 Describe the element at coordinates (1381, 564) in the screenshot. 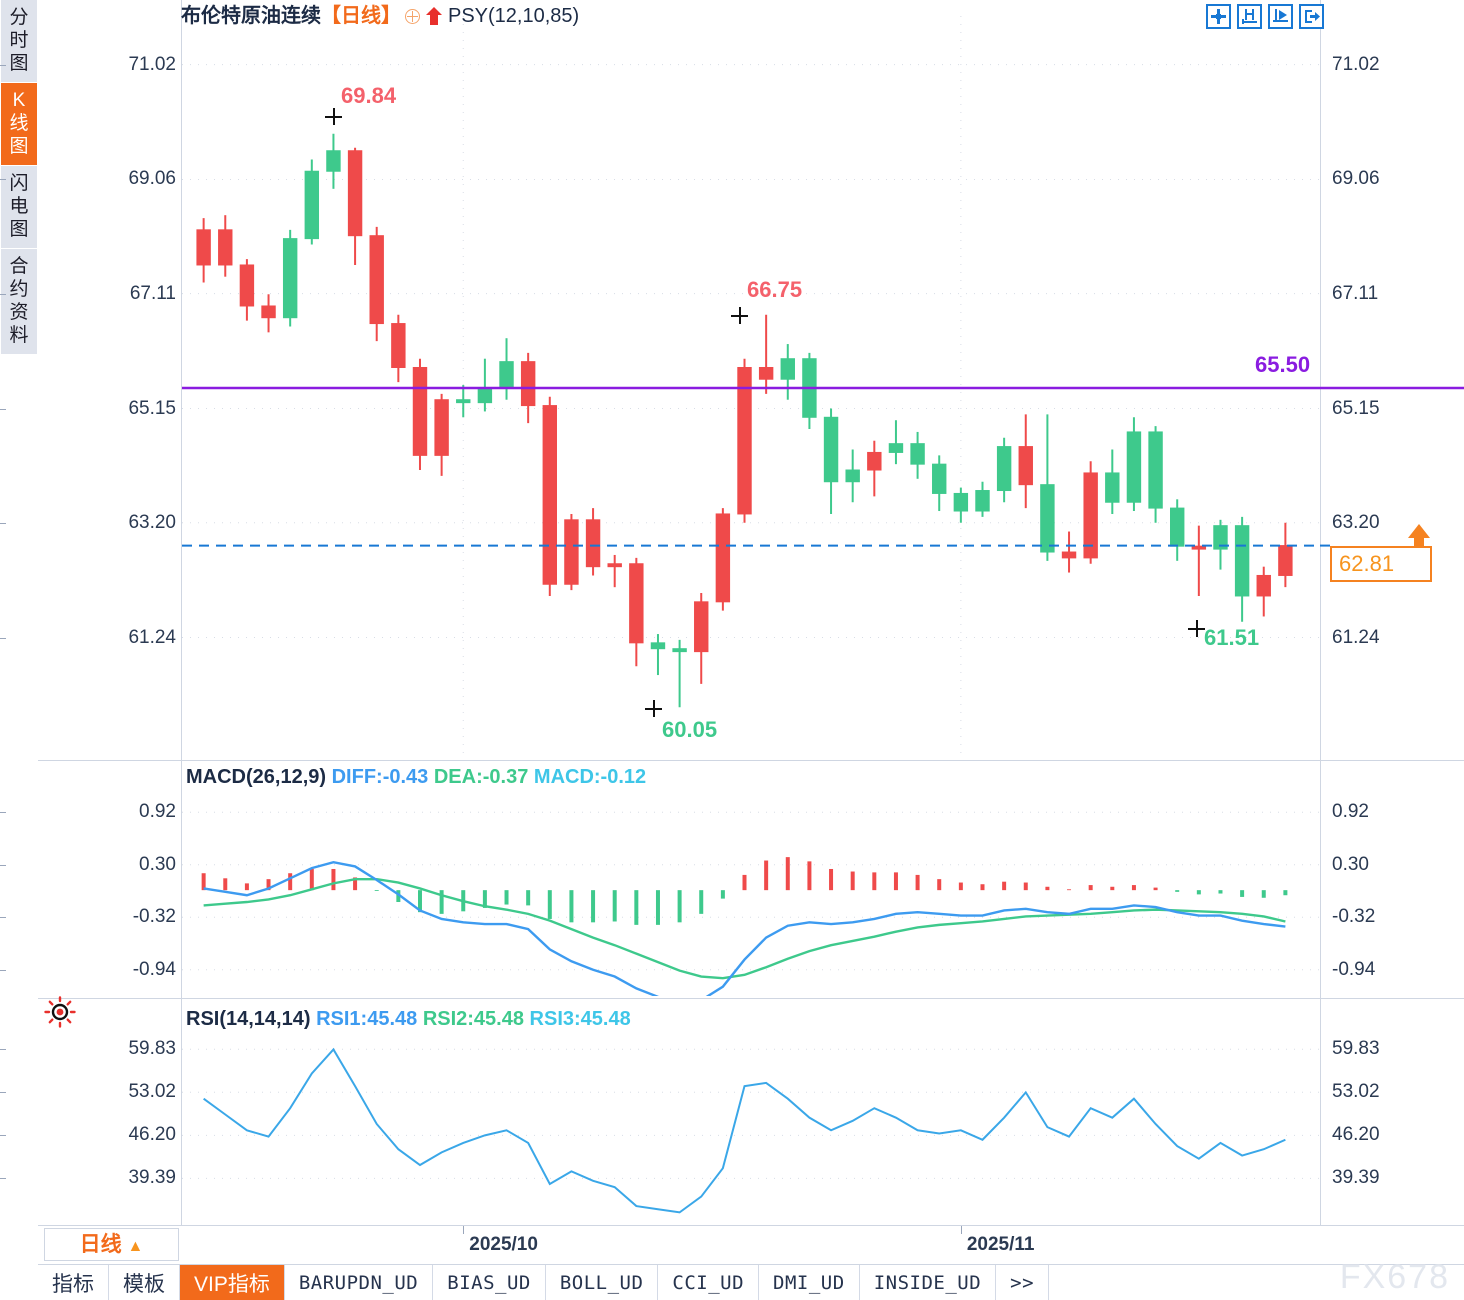

I see `current-price-badge: 62.81` at that location.